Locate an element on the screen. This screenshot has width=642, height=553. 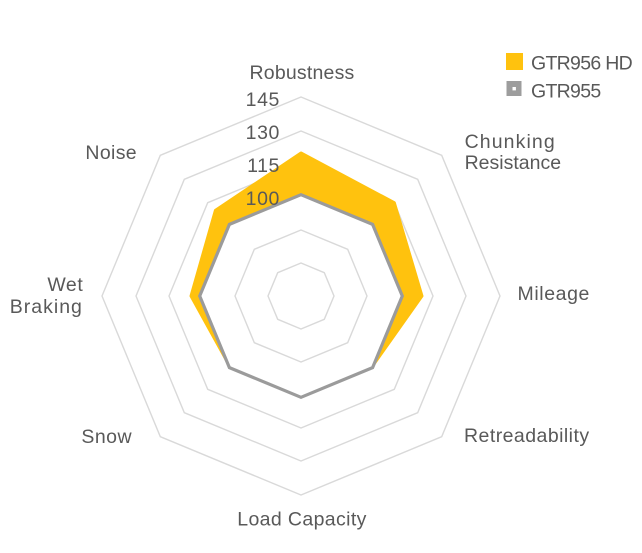
svg-text: Chunking is located at coordinates (510, 142).